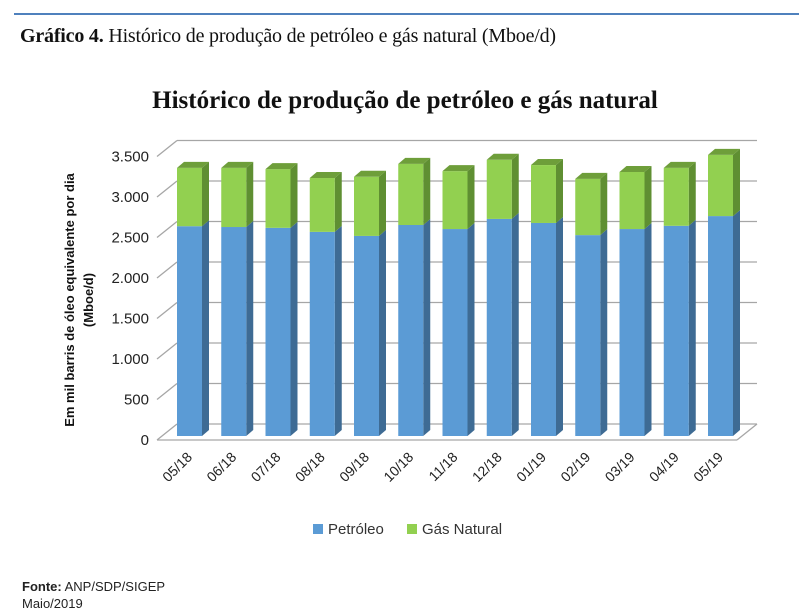  What do you see at coordinates (177, 467) in the screenshot?
I see `x-tick-label: 05/18` at bounding box center [177, 467].